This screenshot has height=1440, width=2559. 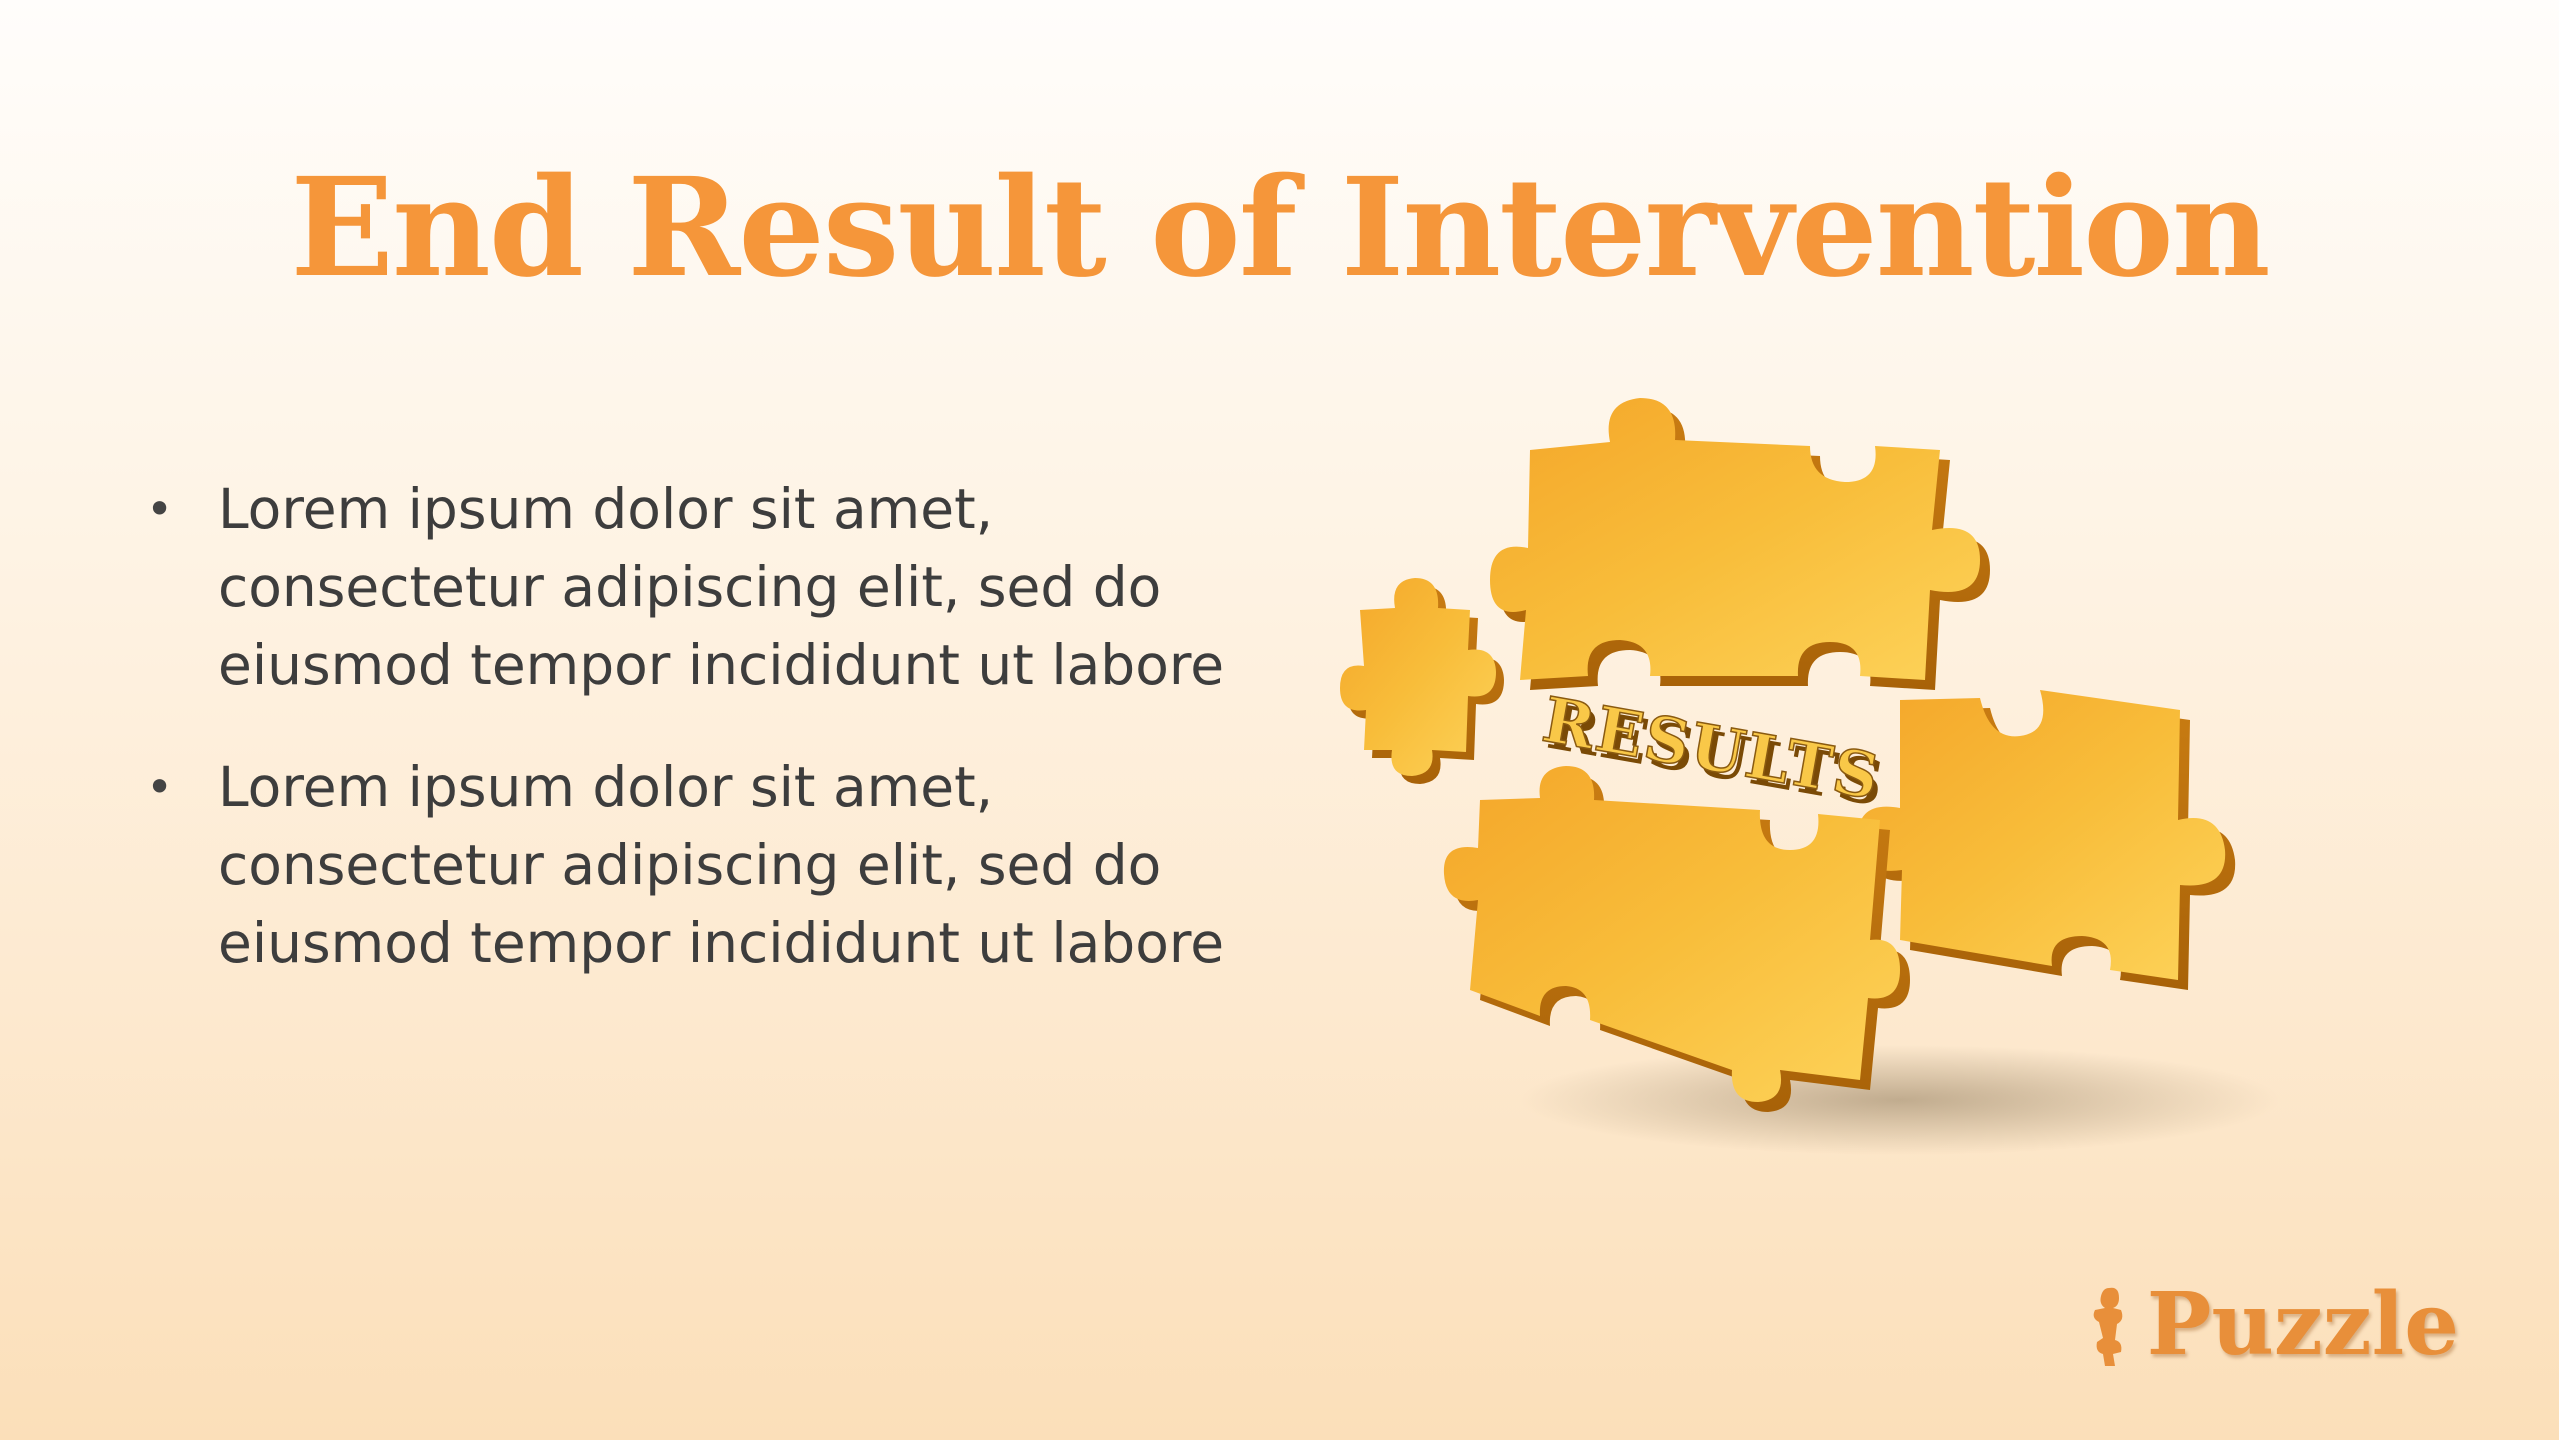 I want to click on puzzle-piece-right, so click(x=2046, y=840).